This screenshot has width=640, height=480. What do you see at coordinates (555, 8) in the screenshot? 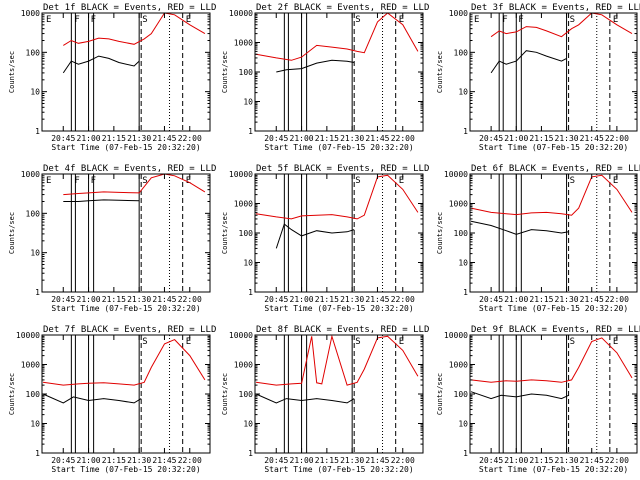
I see `panel-title: Det 3f BLACK = Events, RED = LLD` at bounding box center [555, 8].